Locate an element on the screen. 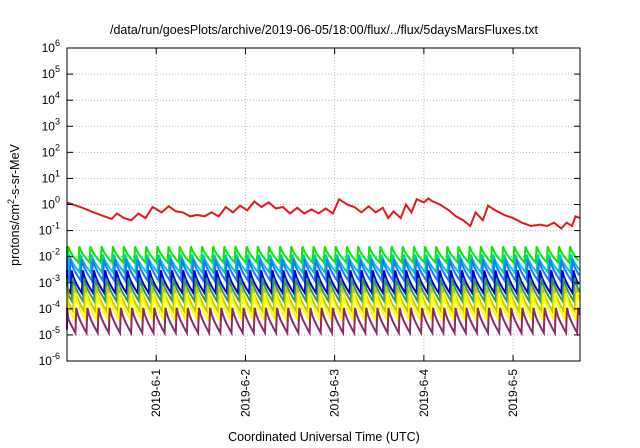  y-tick-label: 10⁵ is located at coordinates (51, 72).